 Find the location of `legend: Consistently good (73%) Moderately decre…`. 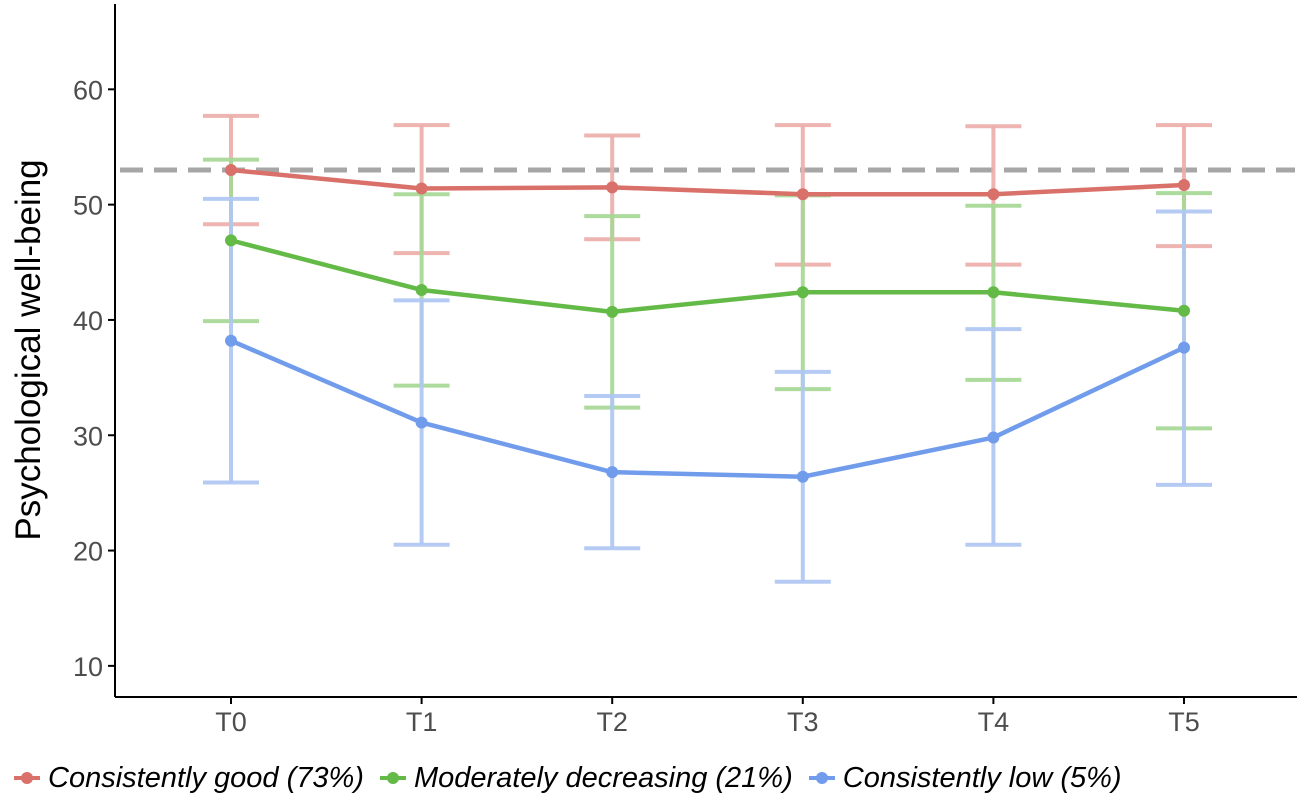

legend: Consistently good (73%) Moderately decre… is located at coordinates (574, 778).